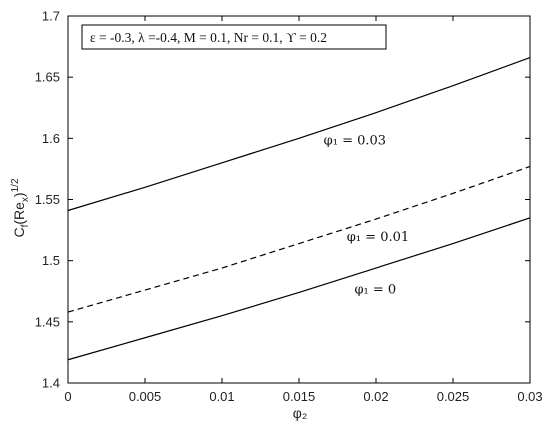 The image size is (550, 430). What do you see at coordinates (47, 321) in the screenshot?
I see `y-tick-label: 1.45` at bounding box center [47, 321].